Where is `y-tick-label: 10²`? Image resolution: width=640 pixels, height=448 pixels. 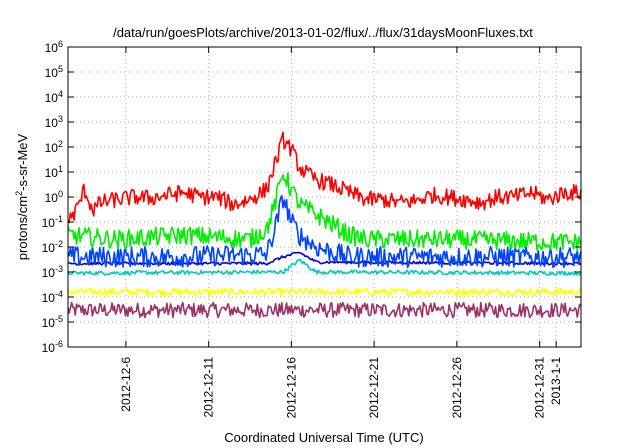
y-tick-label: 10² is located at coordinates (54, 147).